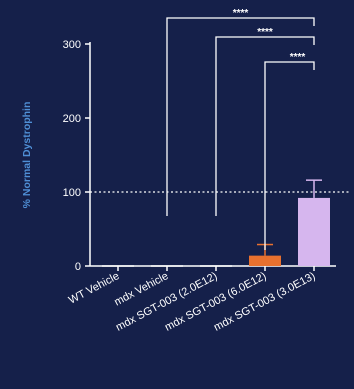 The image size is (354, 389). What do you see at coordinates (27, 155) in the screenshot?
I see `y-axis-label: % Normal Dystrophin` at bounding box center [27, 155].